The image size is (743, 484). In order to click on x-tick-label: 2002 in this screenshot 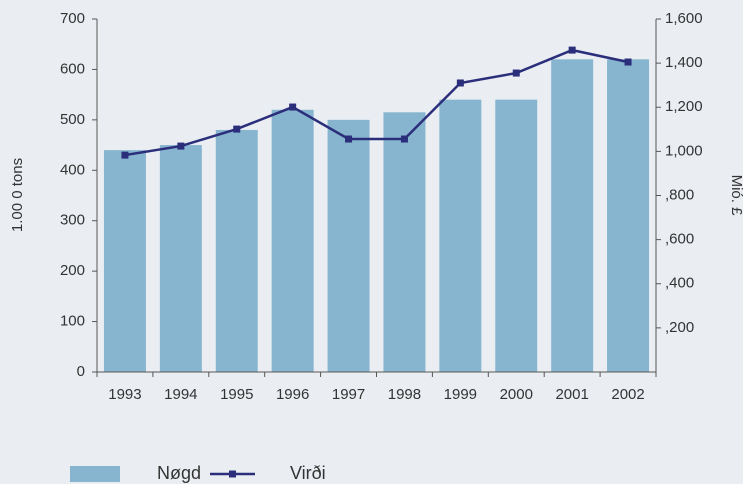, I will do `click(627, 394)`.